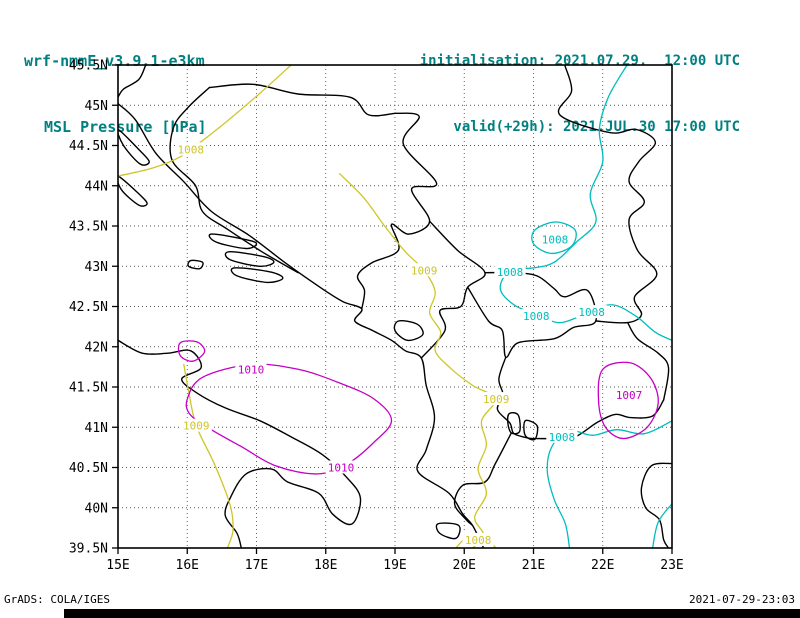 This screenshot has height=618, width=800. I want to click on border-slovenia-croatia, so click(132, 81).